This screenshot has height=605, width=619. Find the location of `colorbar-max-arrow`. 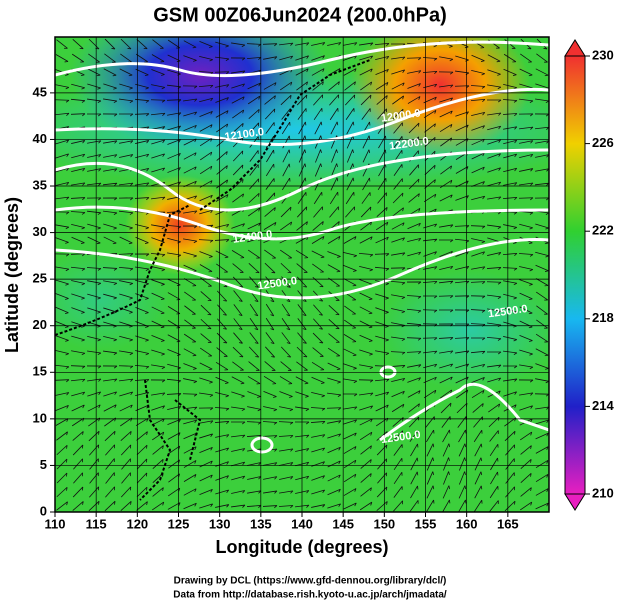

colorbar-max-arrow is located at coordinates (575, 48).